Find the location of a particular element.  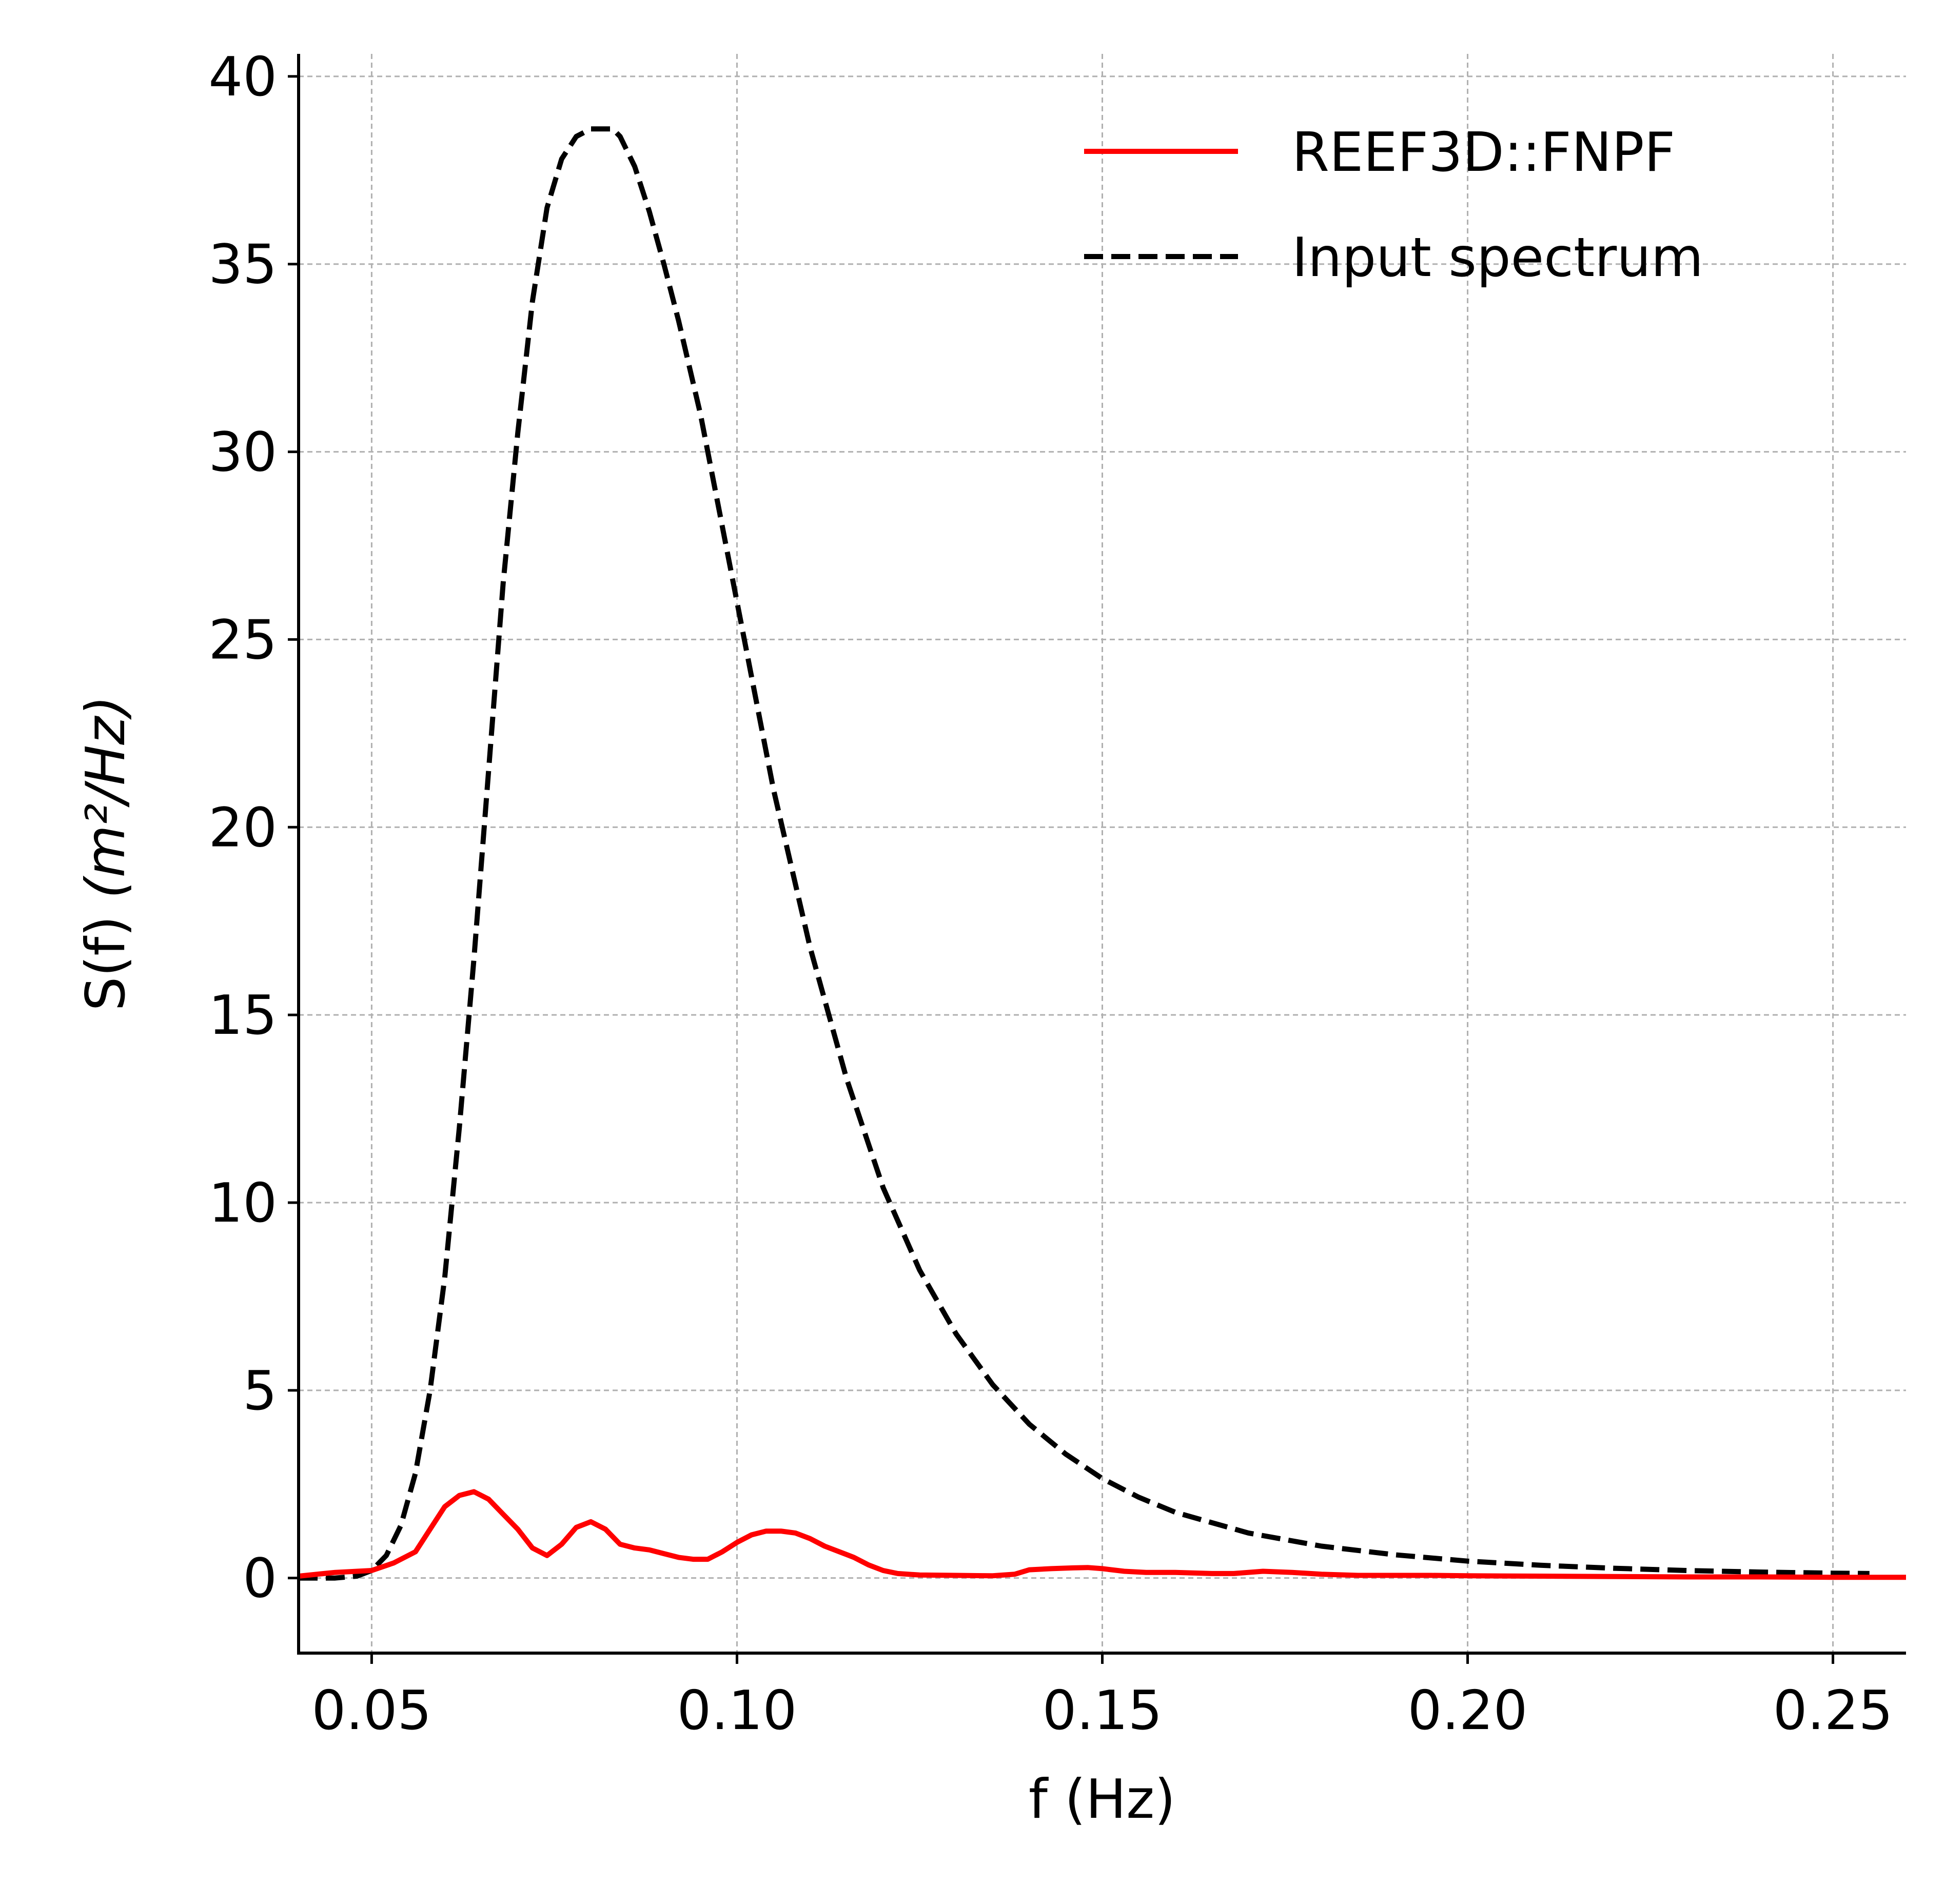

x-tick-label: 0.15 is located at coordinates (1103, 1710).